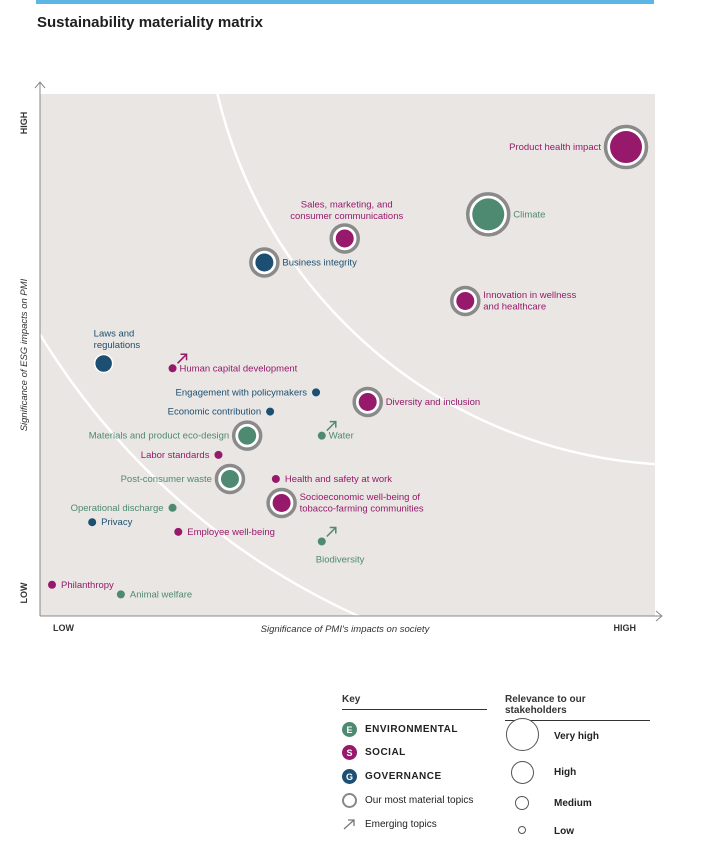 This screenshot has width=709, height=851. I want to click on x-high-label: HIGH, so click(625, 628).